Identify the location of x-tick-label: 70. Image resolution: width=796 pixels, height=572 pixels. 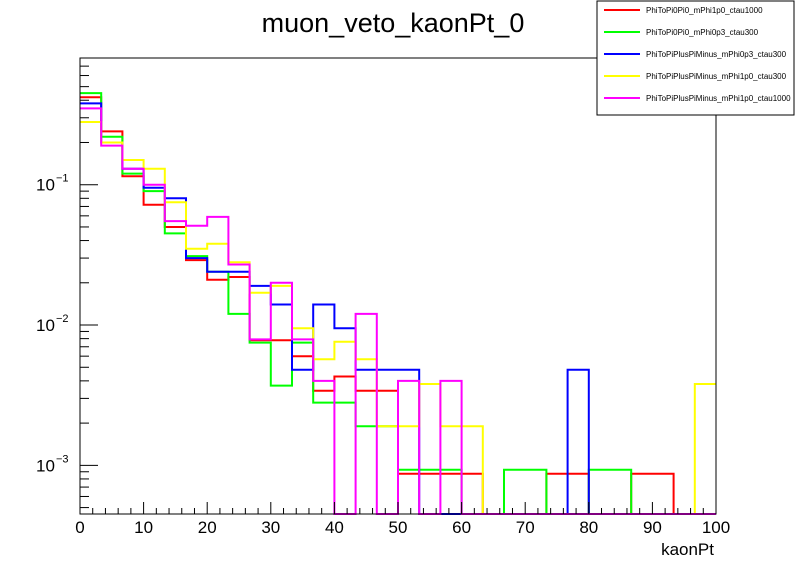
(525, 527).